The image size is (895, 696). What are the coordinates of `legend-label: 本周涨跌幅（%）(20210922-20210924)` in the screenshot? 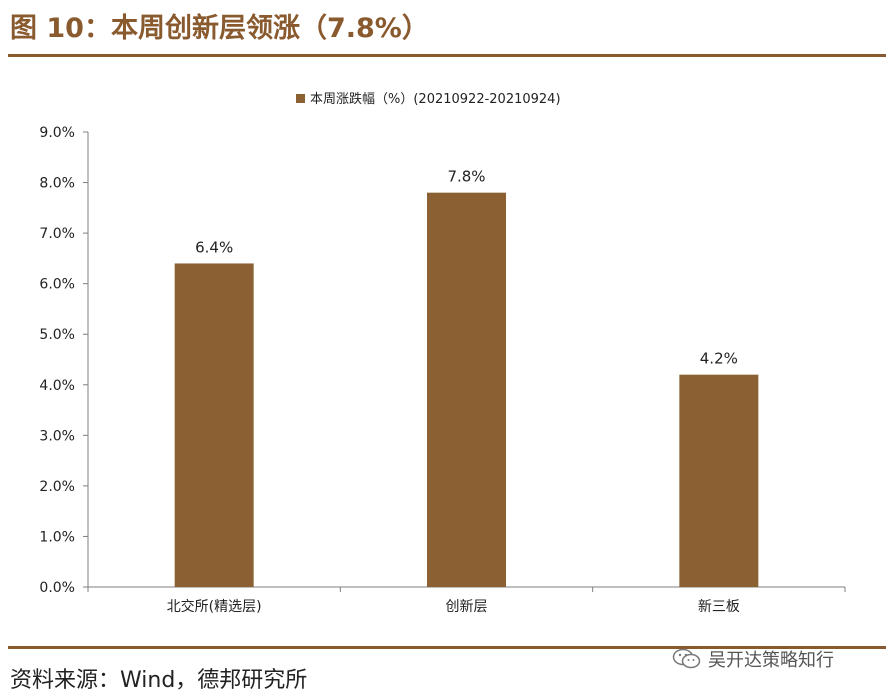 It's located at (435, 99).